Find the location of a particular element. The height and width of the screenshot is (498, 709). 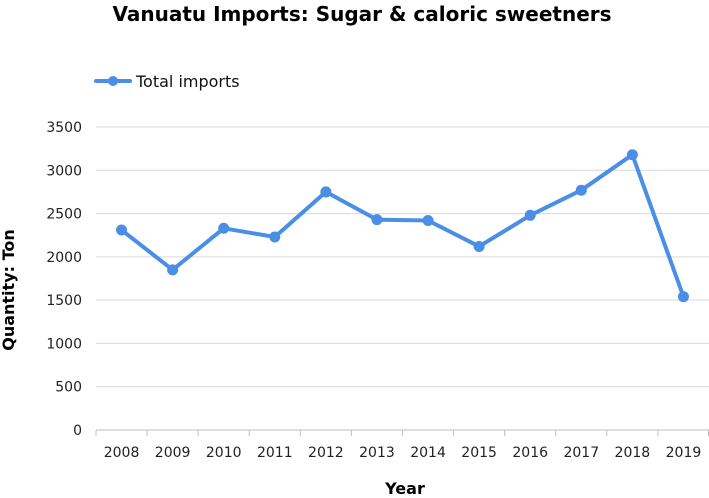

y-tick-label-2500: 2500 is located at coordinates (64, 215).